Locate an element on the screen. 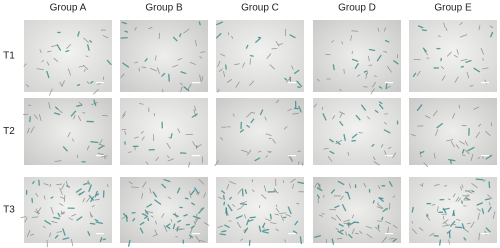 The image size is (500, 248). micrograph-background is located at coordinates (68, 131).